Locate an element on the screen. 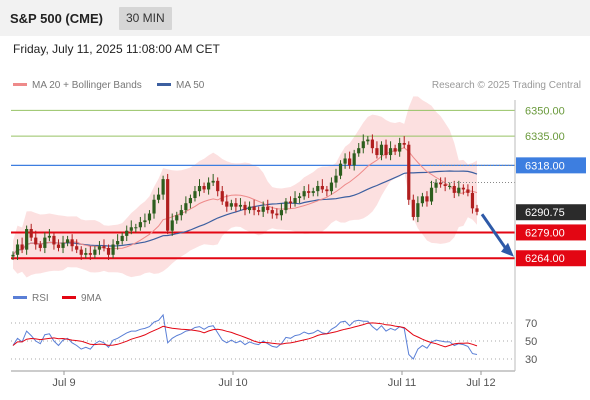 The image size is (590, 400). legend-ma20: MA 20 + Bollinger Bands is located at coordinates (77, 85).